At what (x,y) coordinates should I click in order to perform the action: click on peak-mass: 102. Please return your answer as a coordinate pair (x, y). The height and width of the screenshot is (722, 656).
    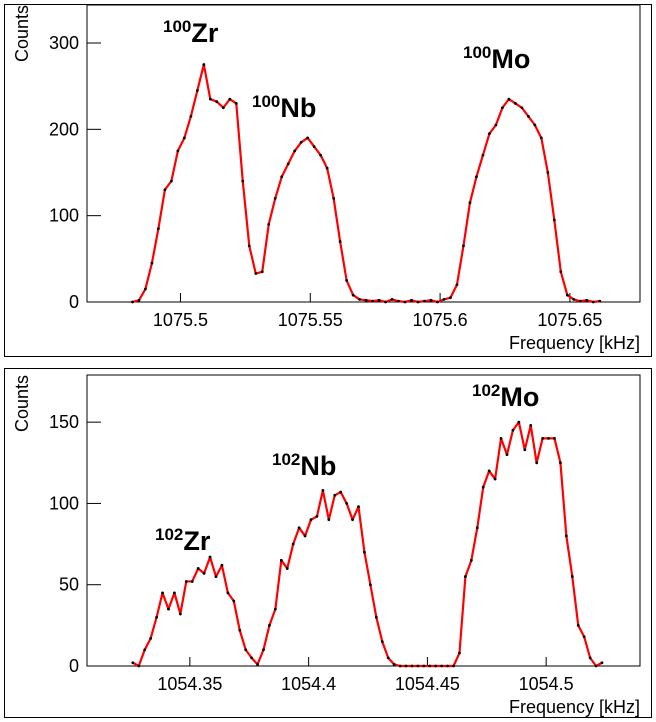
    Looking at the image, I should click on (286, 459).